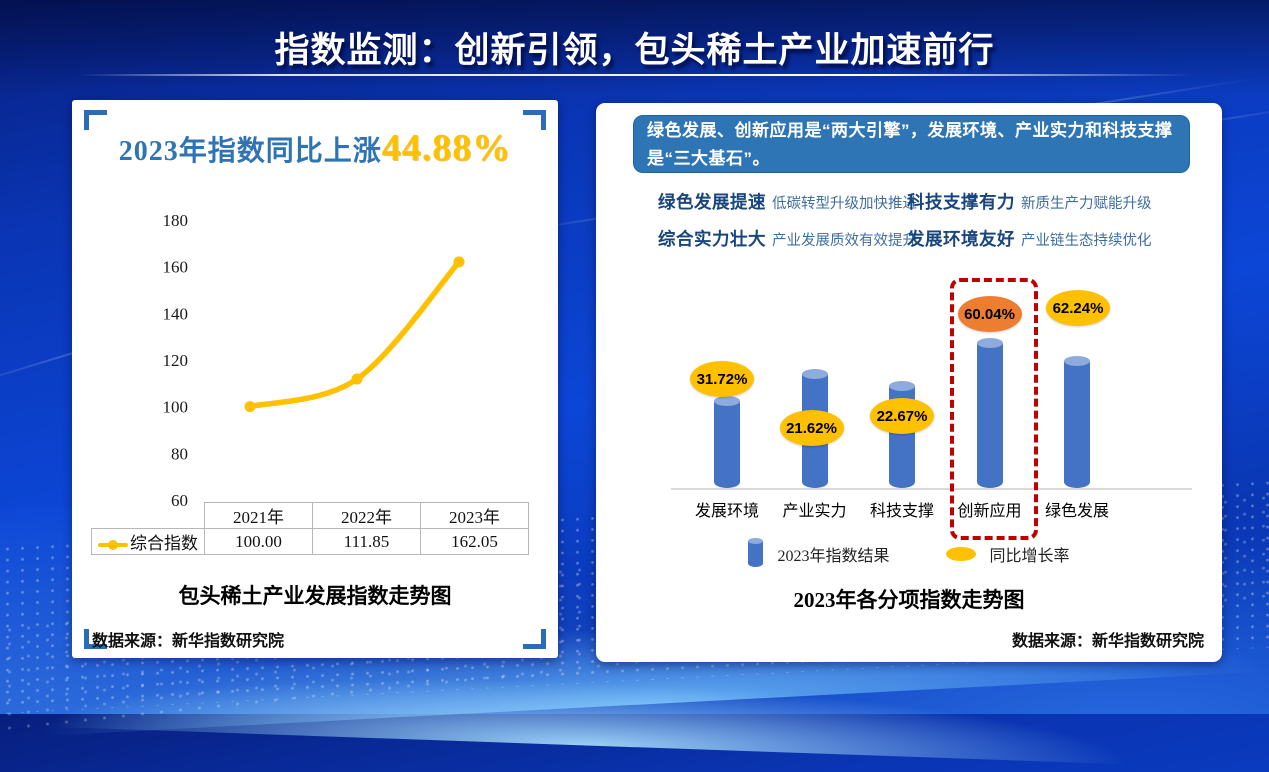 The width and height of the screenshot is (1269, 772). What do you see at coordinates (960, 554) in the screenshot?
I see `growth-legend-icon` at bounding box center [960, 554].